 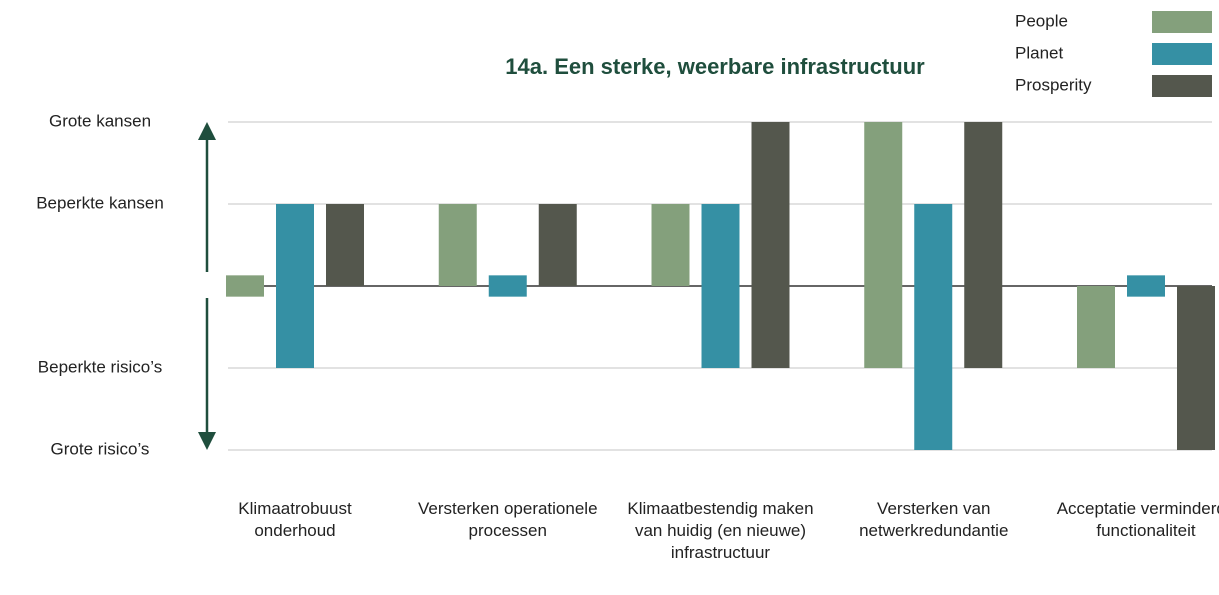 I want to click on axis-arrow, so click(x=207, y=286).